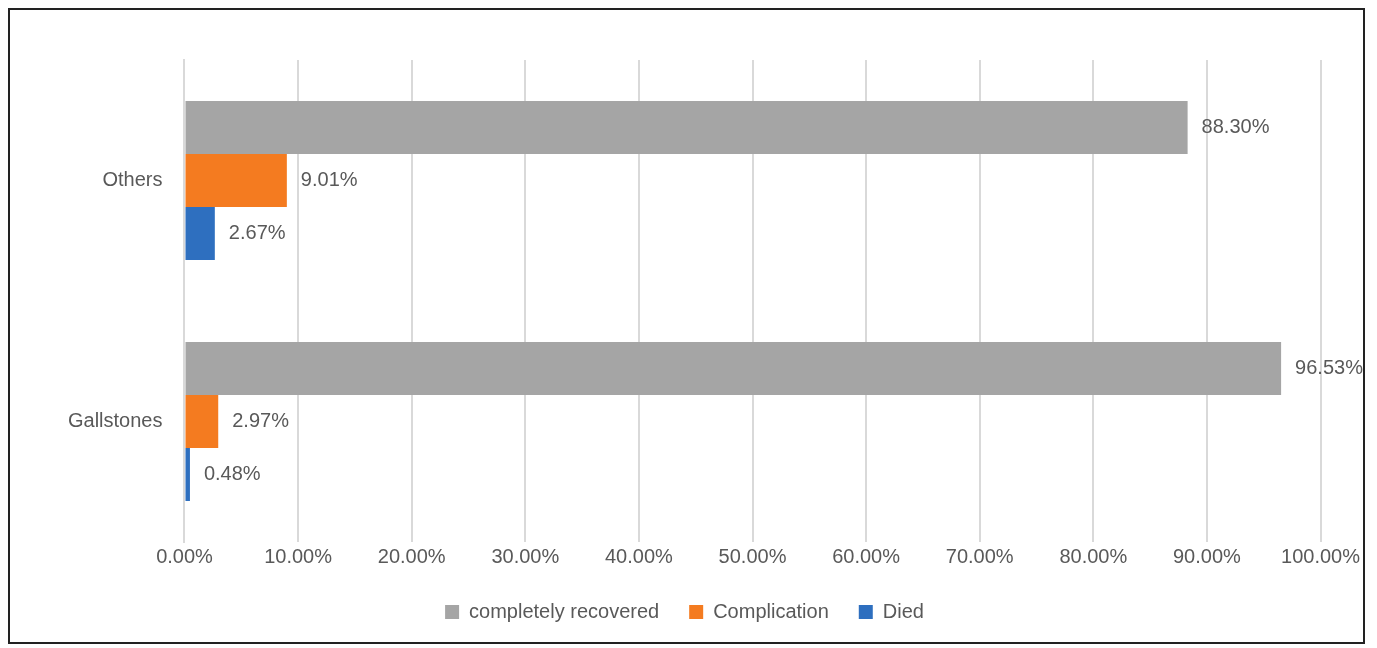 Image resolution: width=1377 pixels, height=648 pixels. Describe the element at coordinates (115, 420) in the screenshot. I see `y-tick-label: Gallstones` at that location.